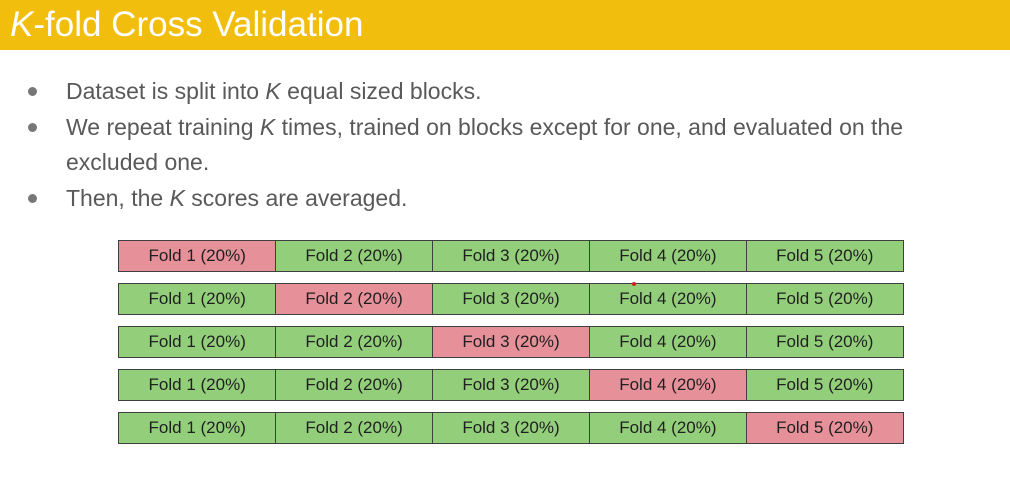 The image size is (1010, 504). What do you see at coordinates (505, 25) in the screenshot?
I see `title-bar: K-fold Cross Validation` at bounding box center [505, 25].